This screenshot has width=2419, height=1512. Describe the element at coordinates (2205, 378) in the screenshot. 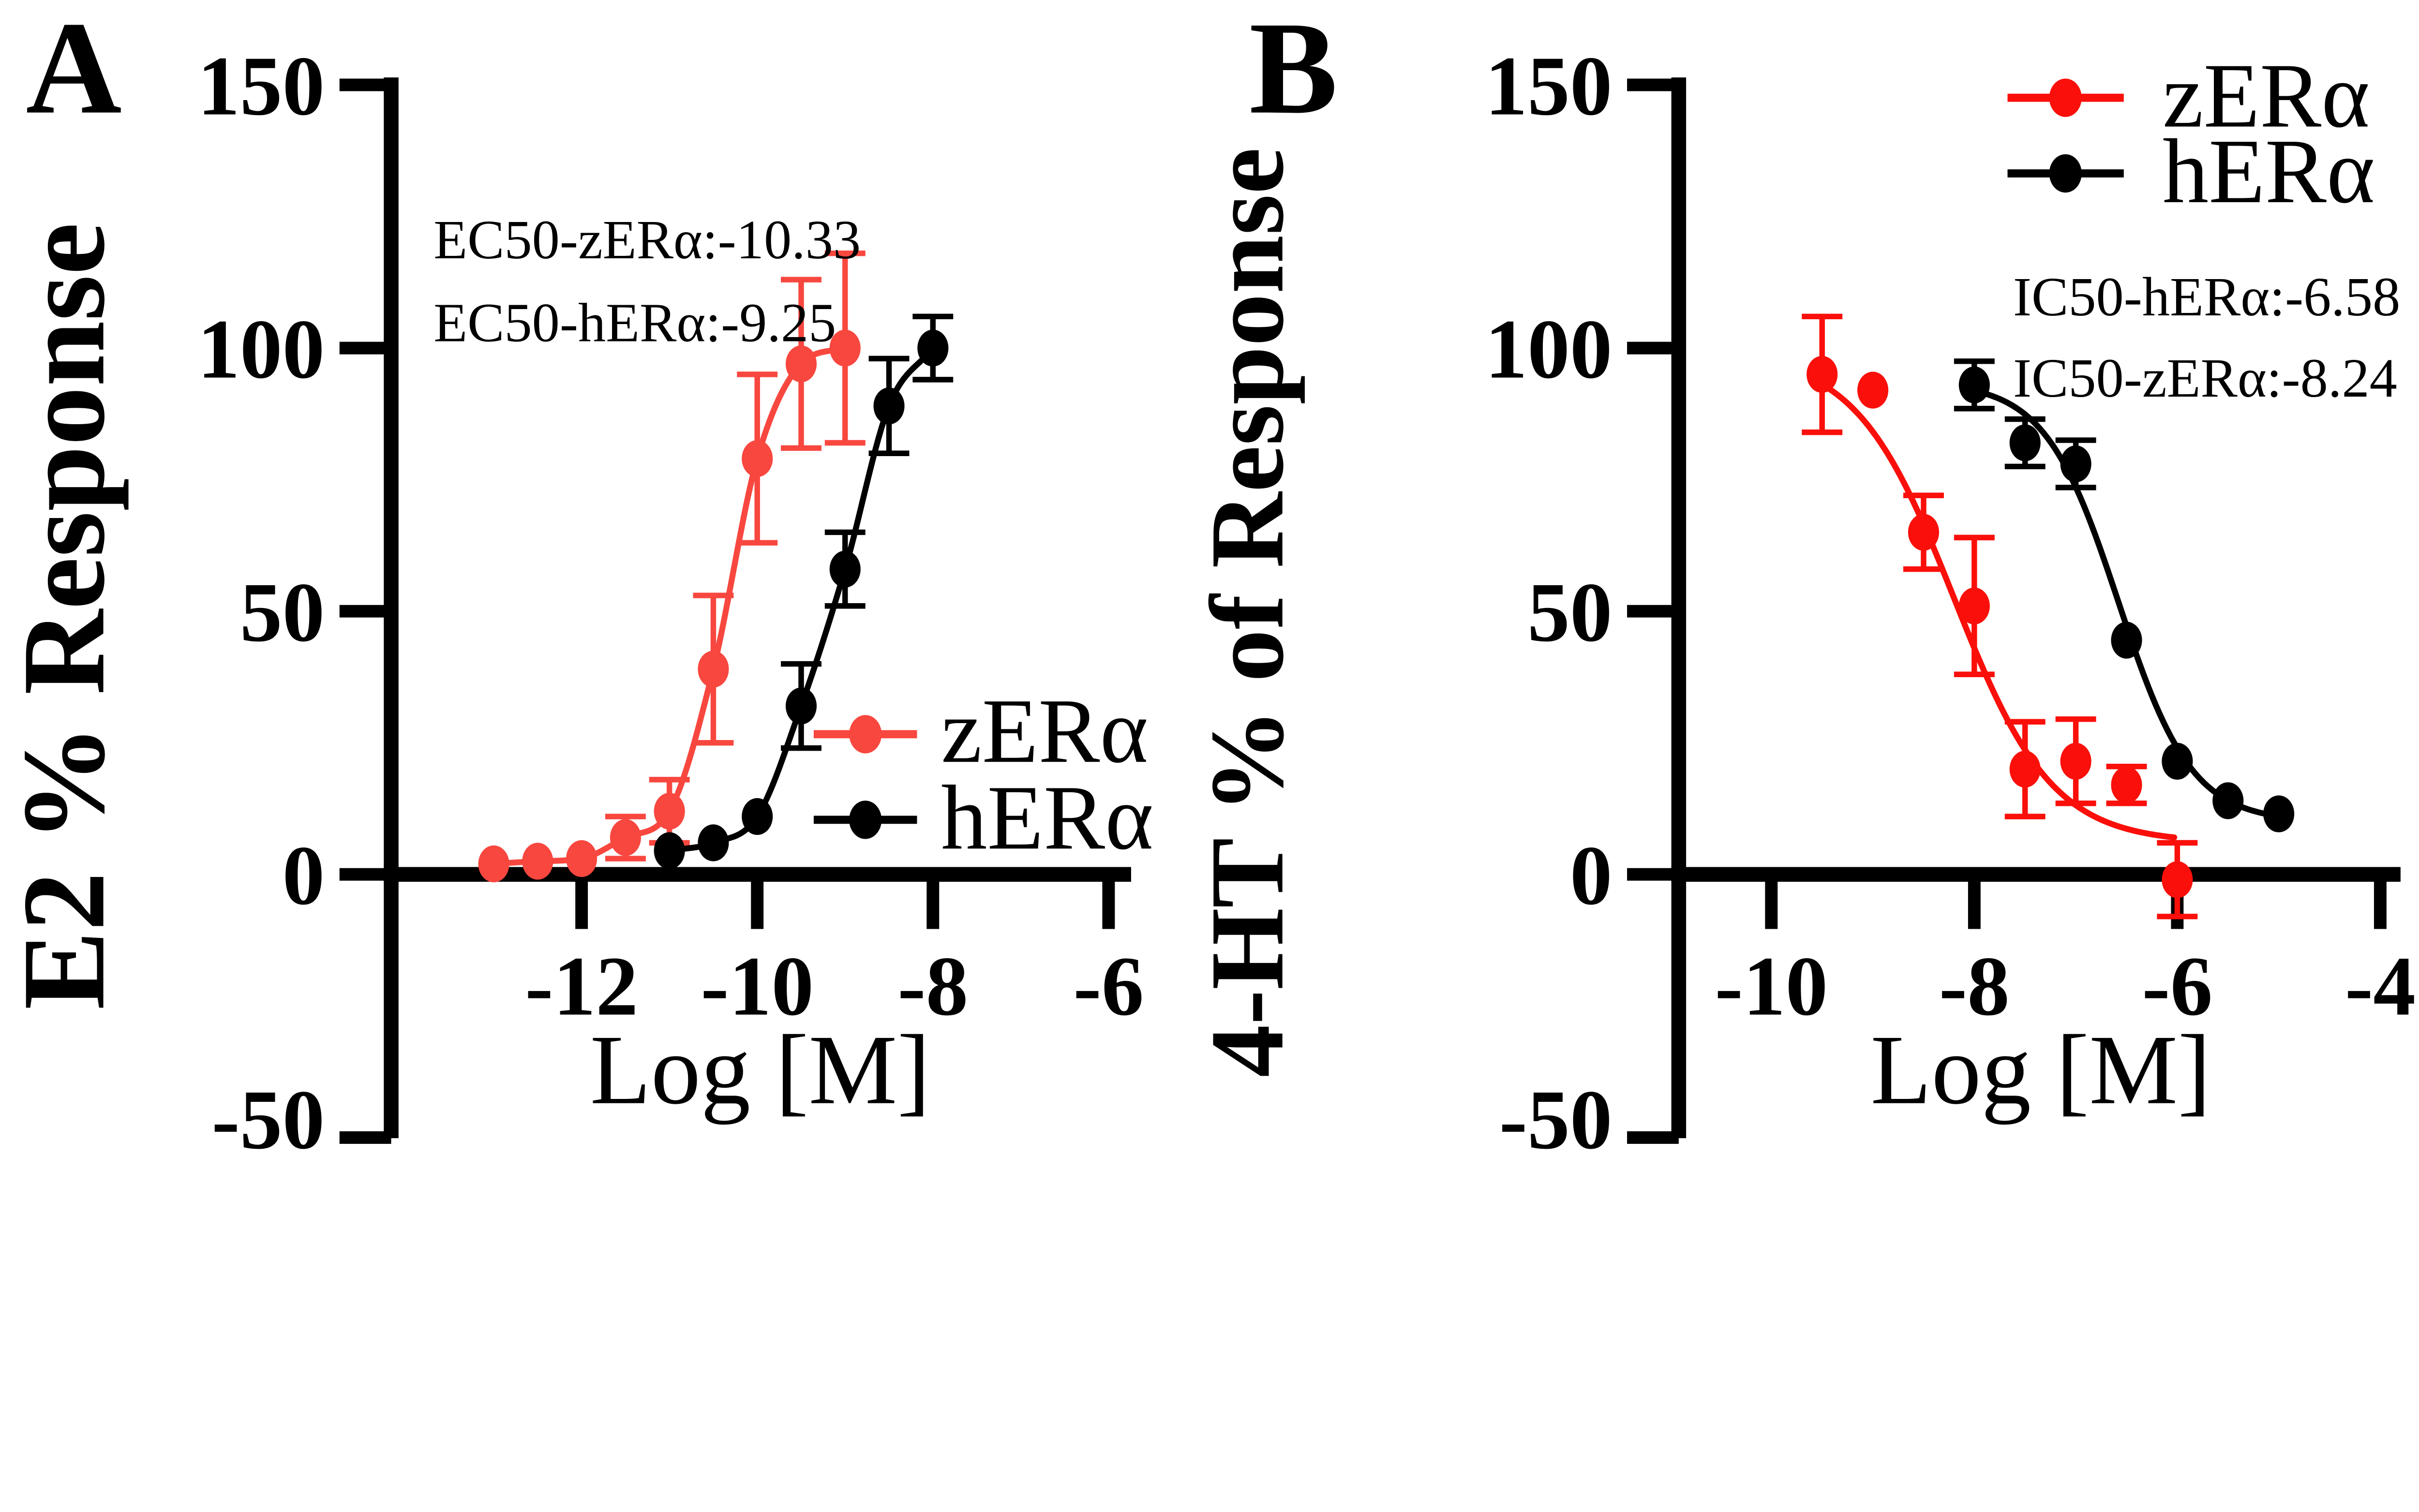

I see `annotation-ic50-zer: IC50-zERα:-8.24` at that location.